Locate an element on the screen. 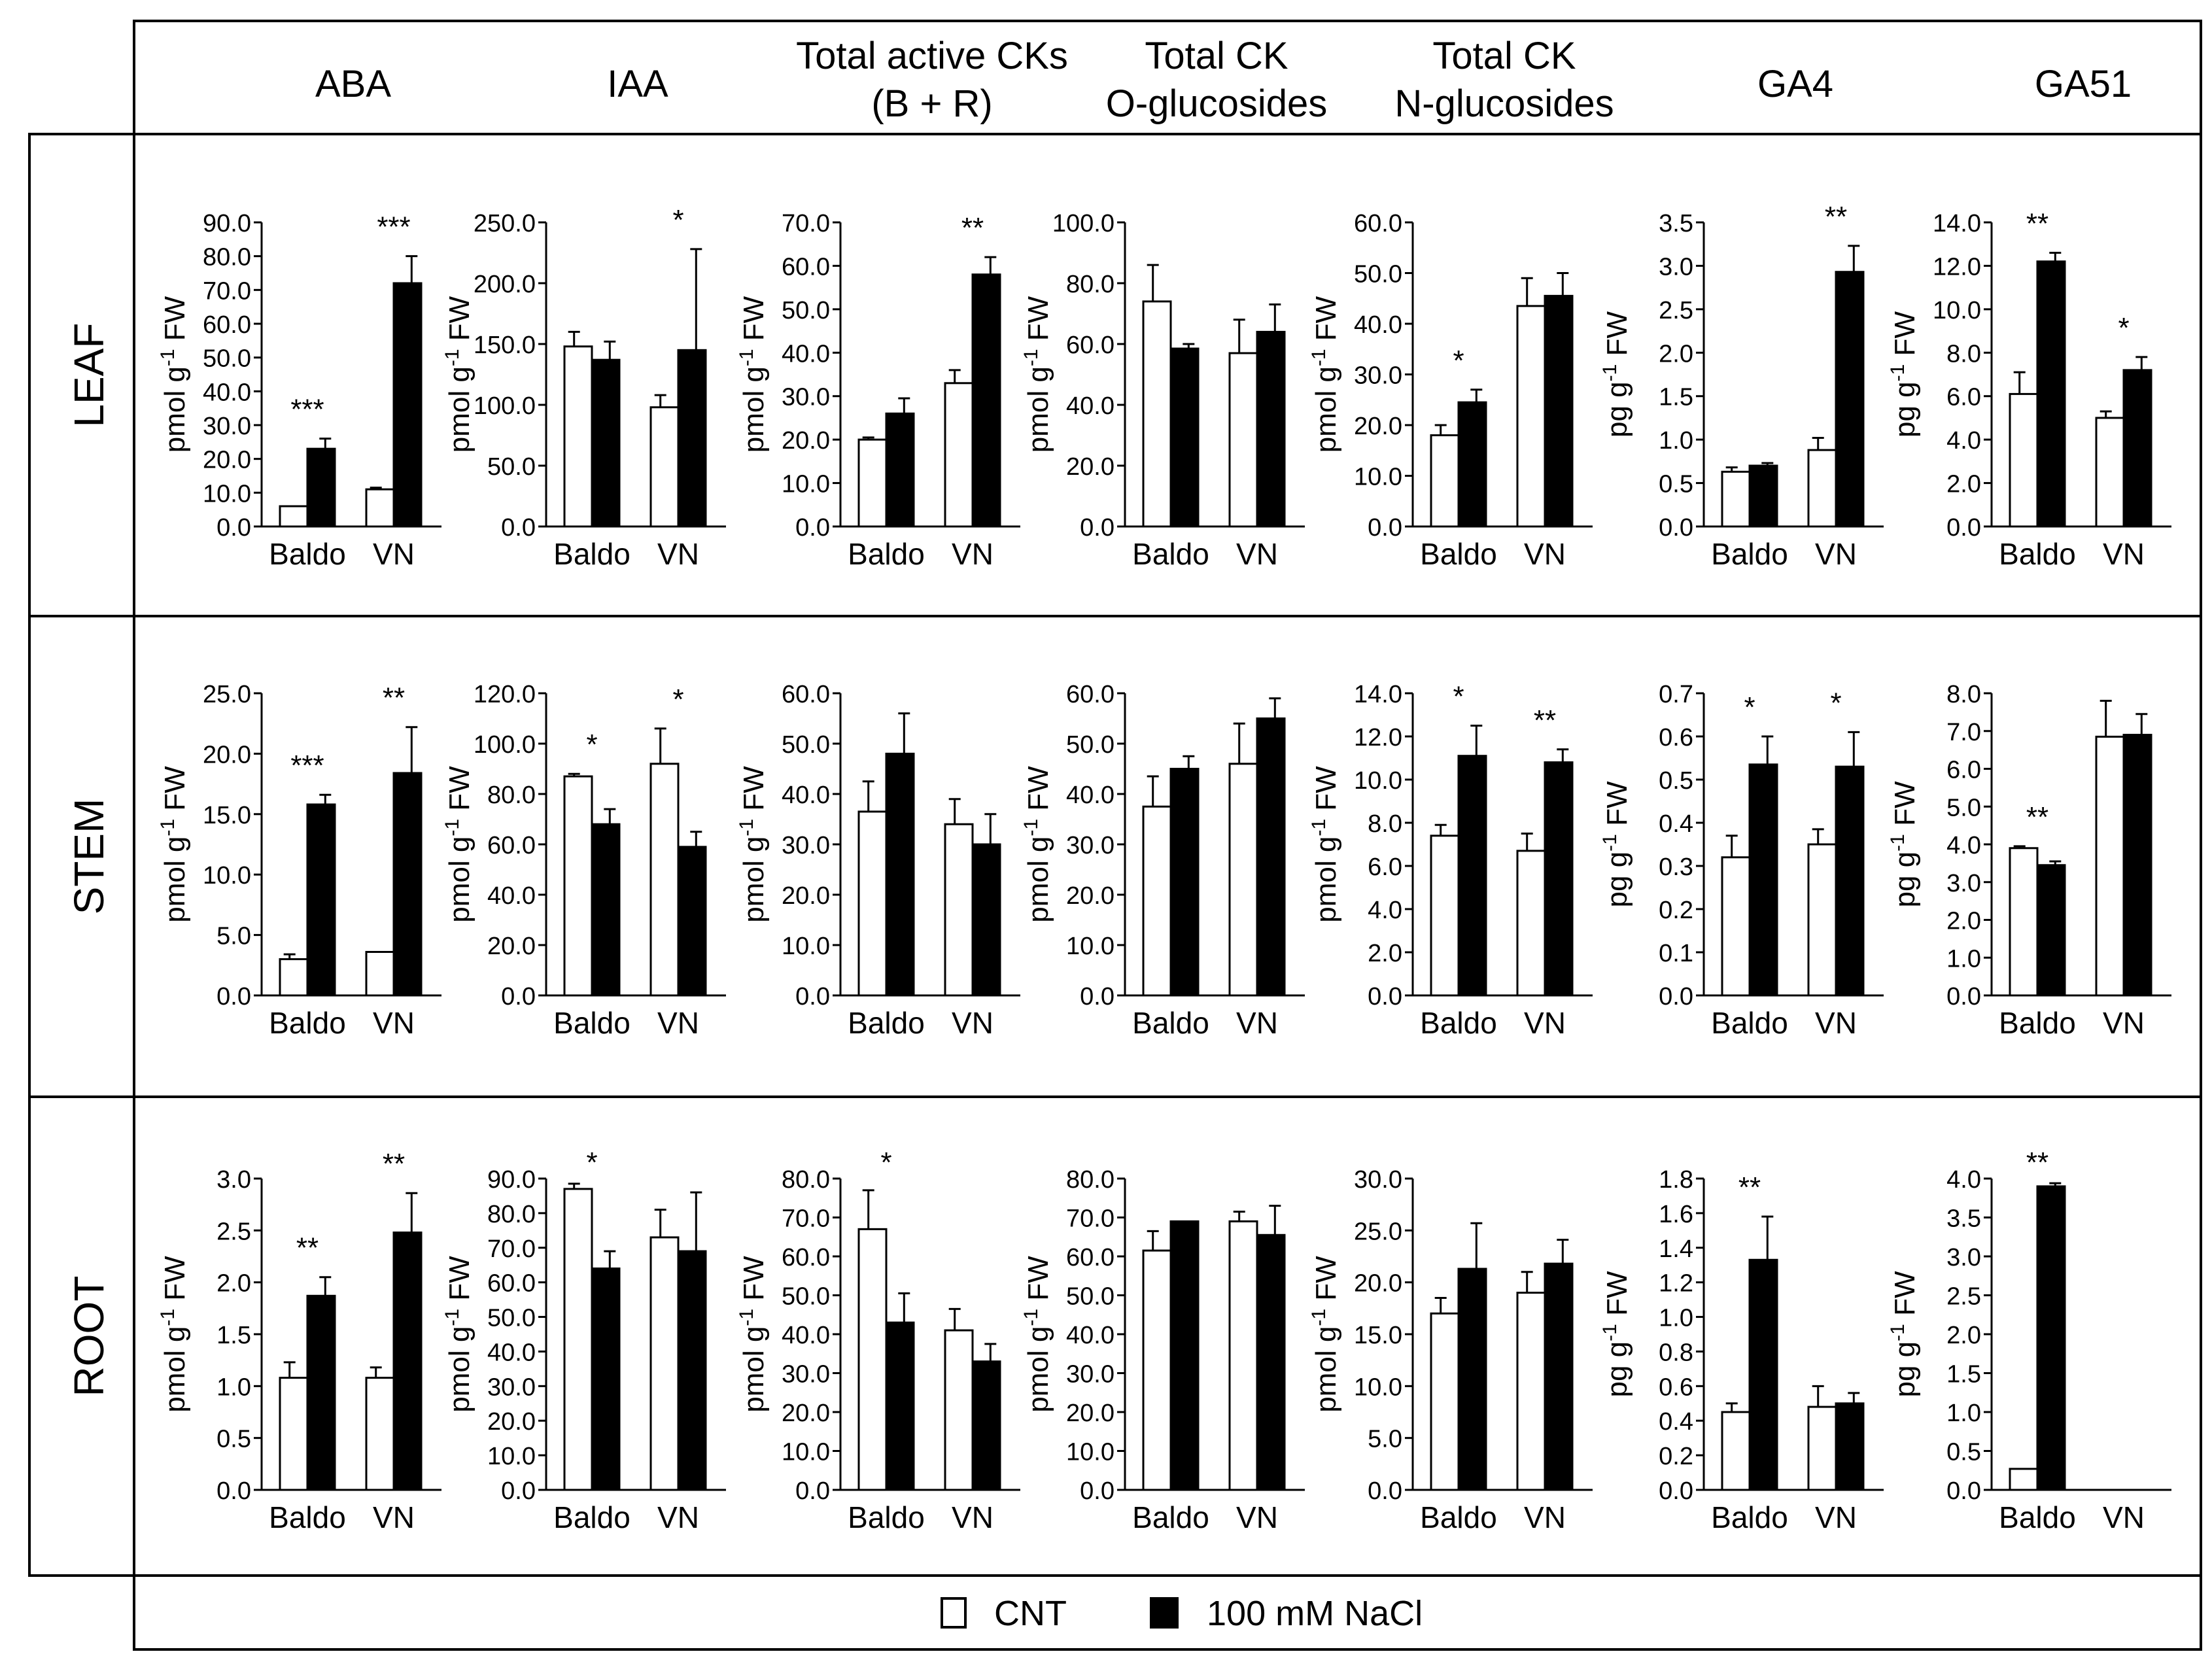  legend-label-nacl: 100 mM NaCl is located at coordinates (1315, 1614).